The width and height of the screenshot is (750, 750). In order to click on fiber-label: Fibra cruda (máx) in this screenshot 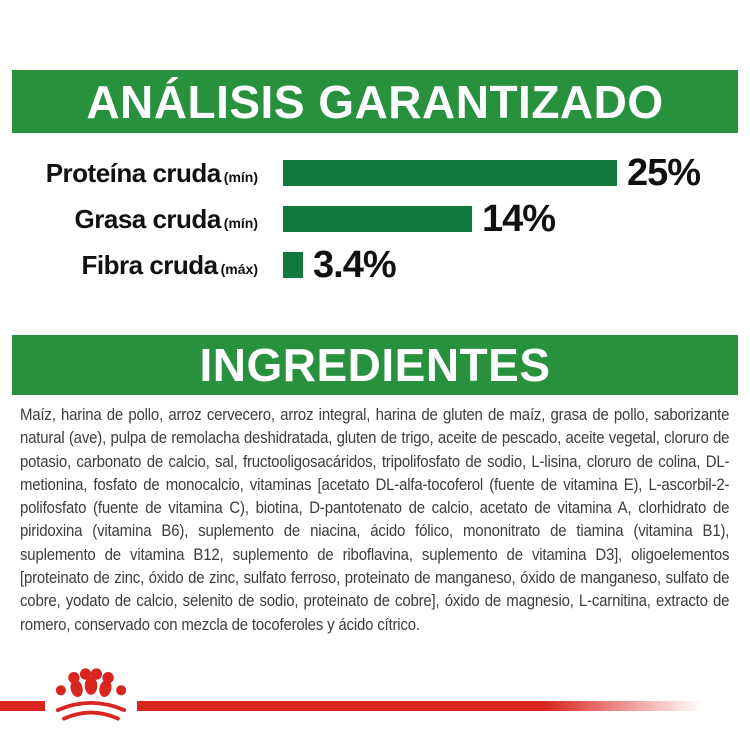, I will do `click(129, 265)`.